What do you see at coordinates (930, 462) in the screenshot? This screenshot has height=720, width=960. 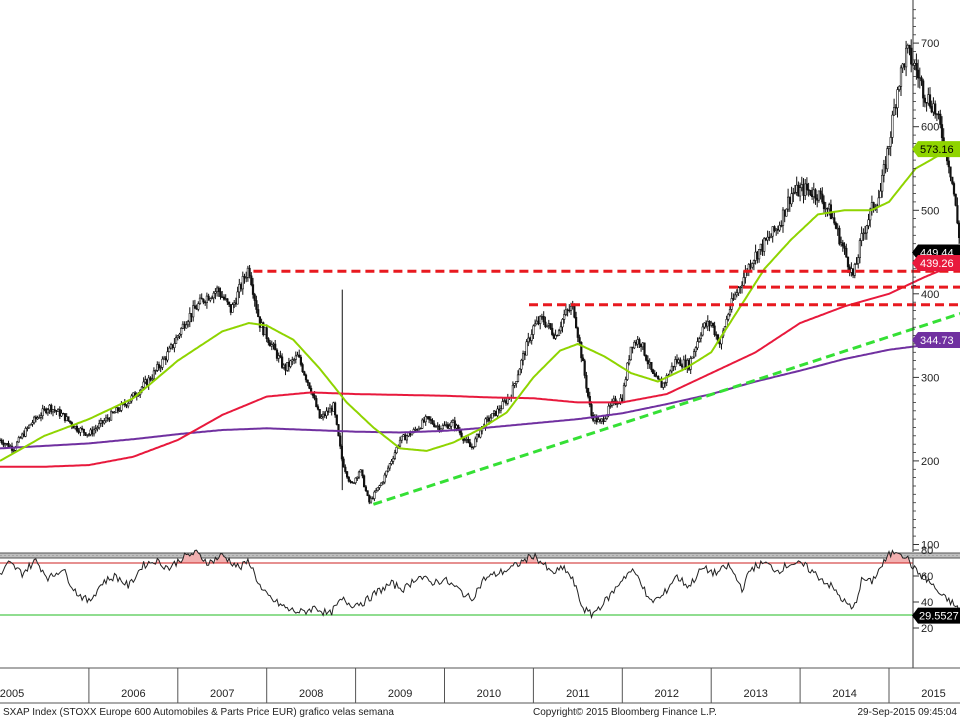 I see `price-tick-label: 200` at bounding box center [930, 462].